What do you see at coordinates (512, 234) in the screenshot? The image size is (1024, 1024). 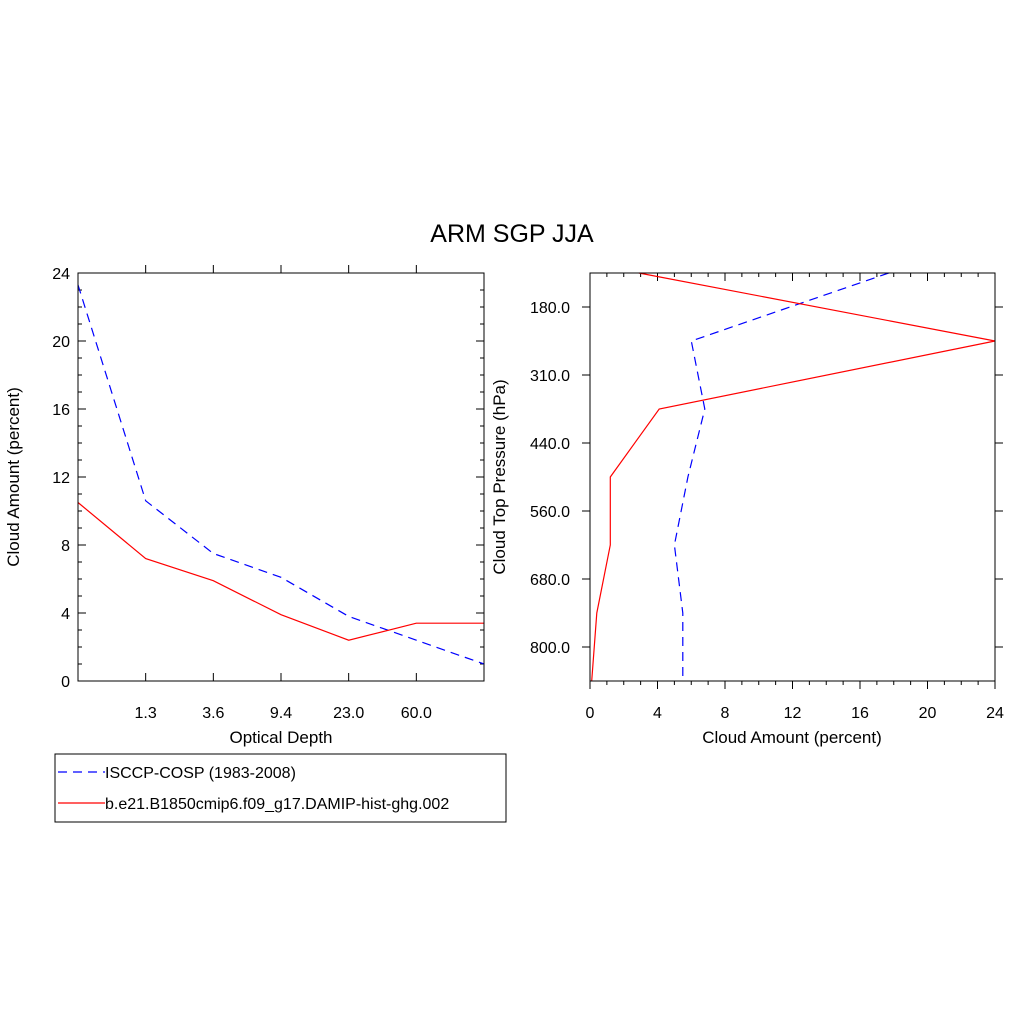 I see `chart-title: ARM SGP JJA` at bounding box center [512, 234].